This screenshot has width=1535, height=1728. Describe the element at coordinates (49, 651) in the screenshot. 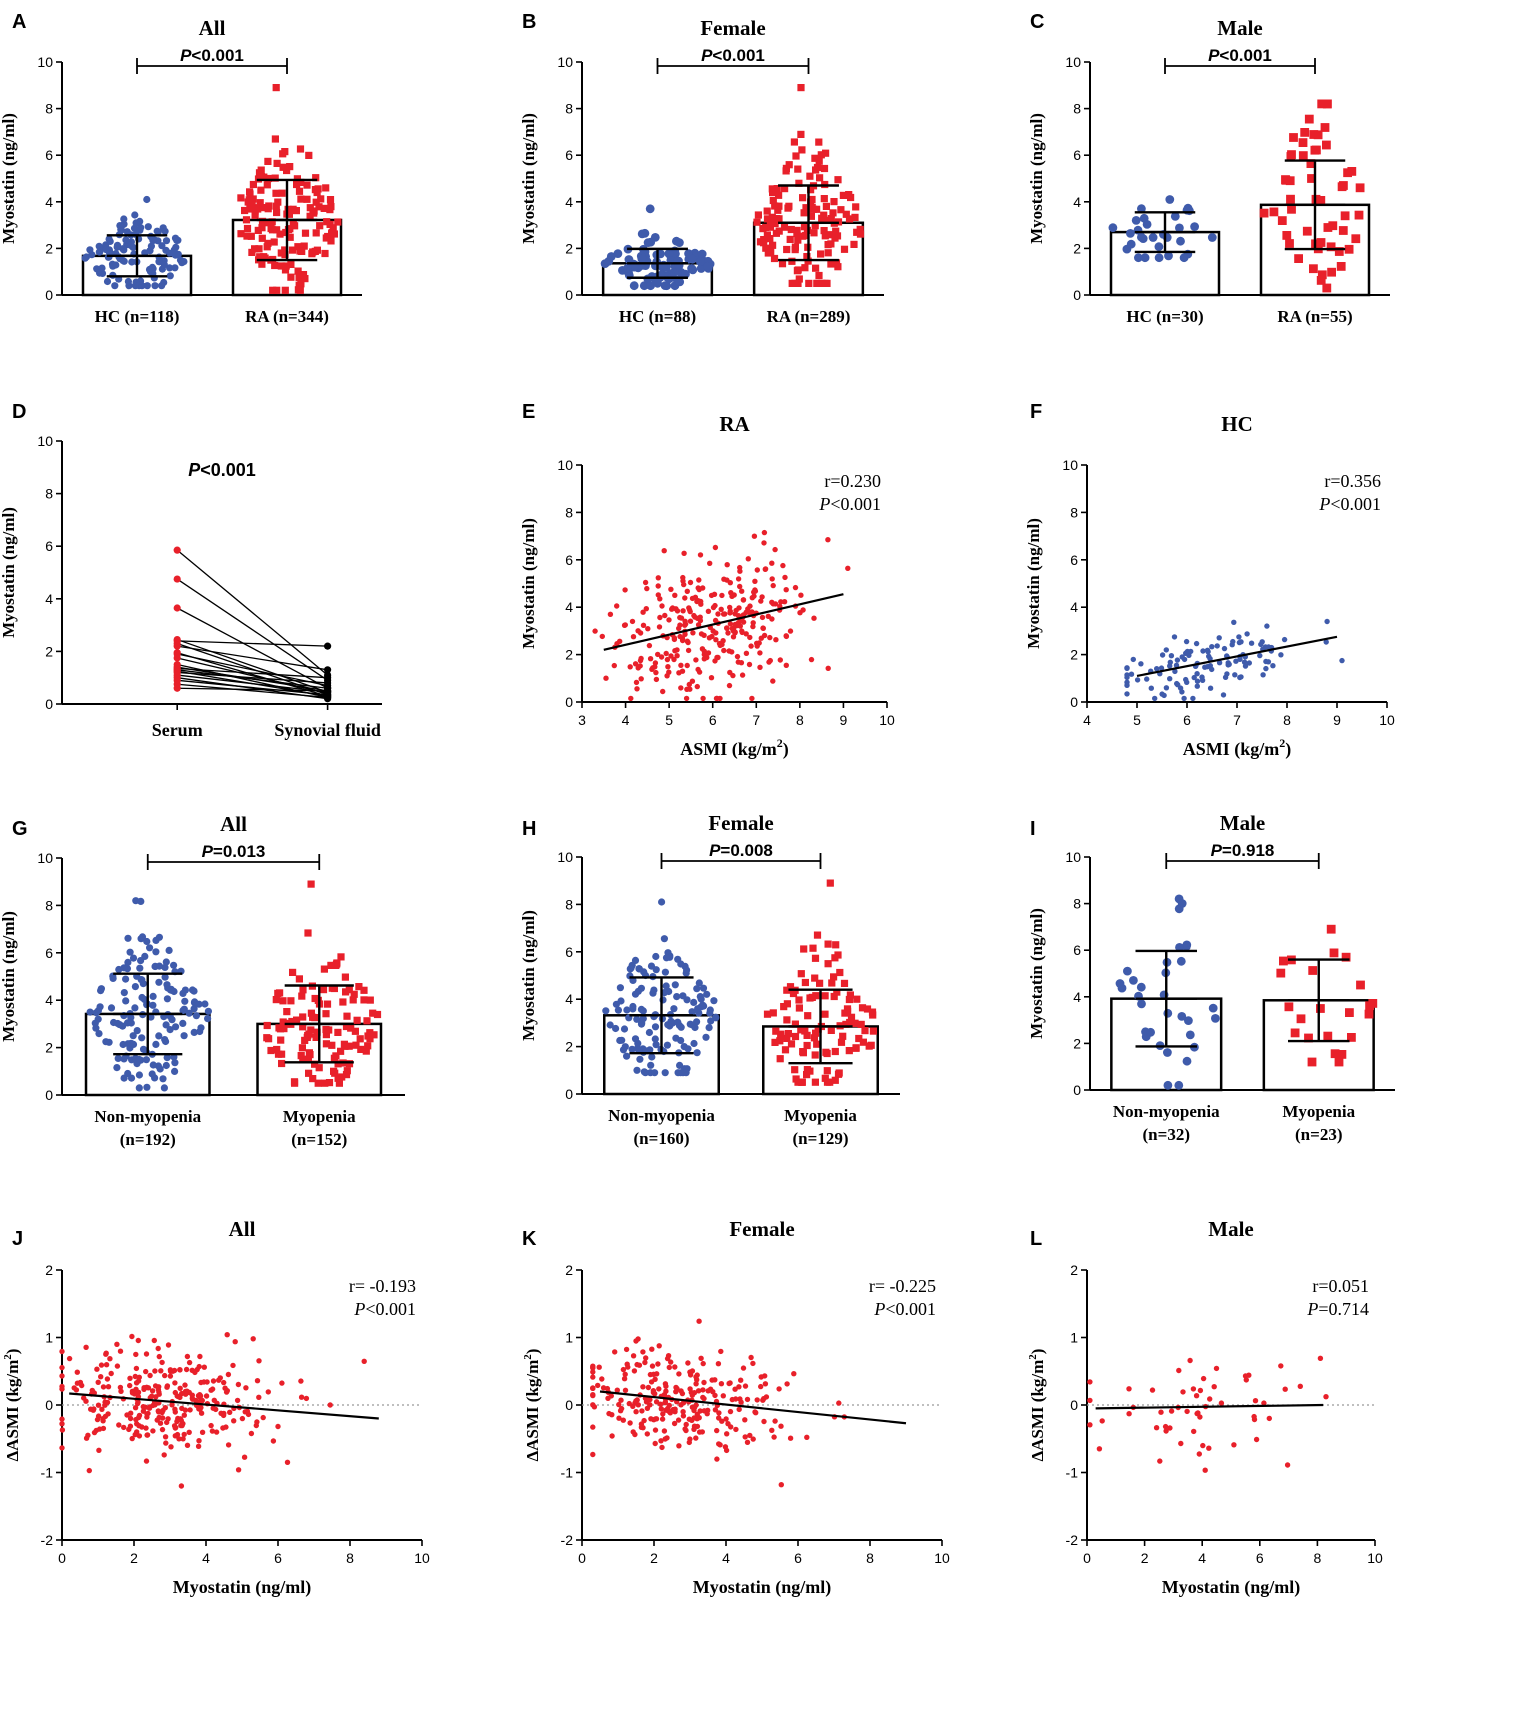

I see `y-tick-label-D: 2` at that location.